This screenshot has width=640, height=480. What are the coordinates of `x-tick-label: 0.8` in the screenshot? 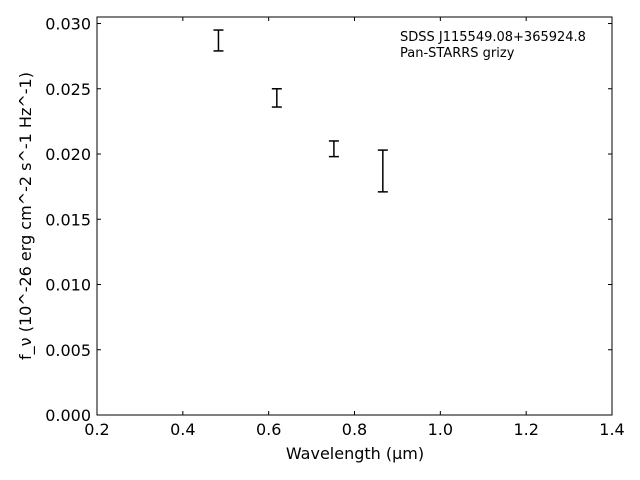 It's located at (354, 429).